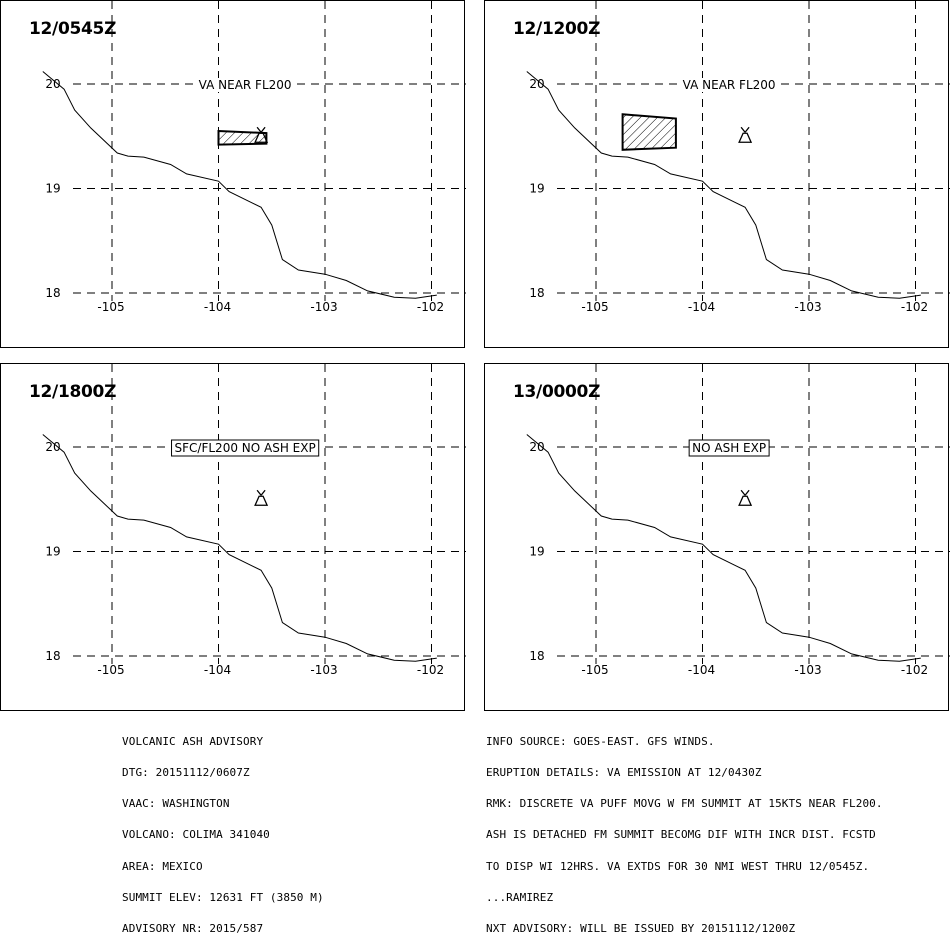 The width and height of the screenshot is (950, 945). I want to click on advisory-line: DTG: 20151112/0607Z, so click(186, 773).